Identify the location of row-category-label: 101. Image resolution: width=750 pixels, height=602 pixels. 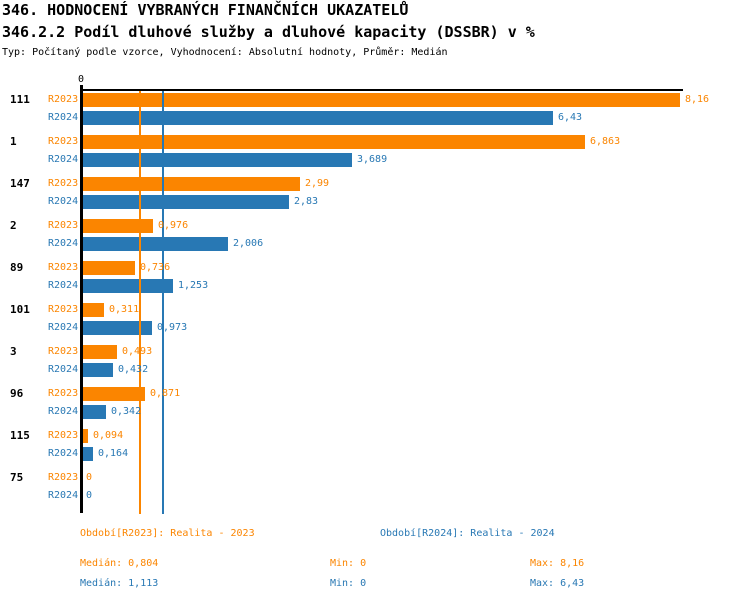
(20, 309).